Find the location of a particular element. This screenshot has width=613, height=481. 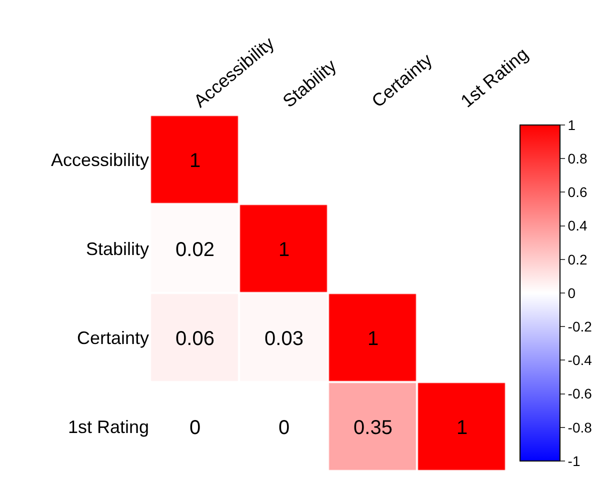

color-bar-label: -0.2 is located at coordinates (580, 326).